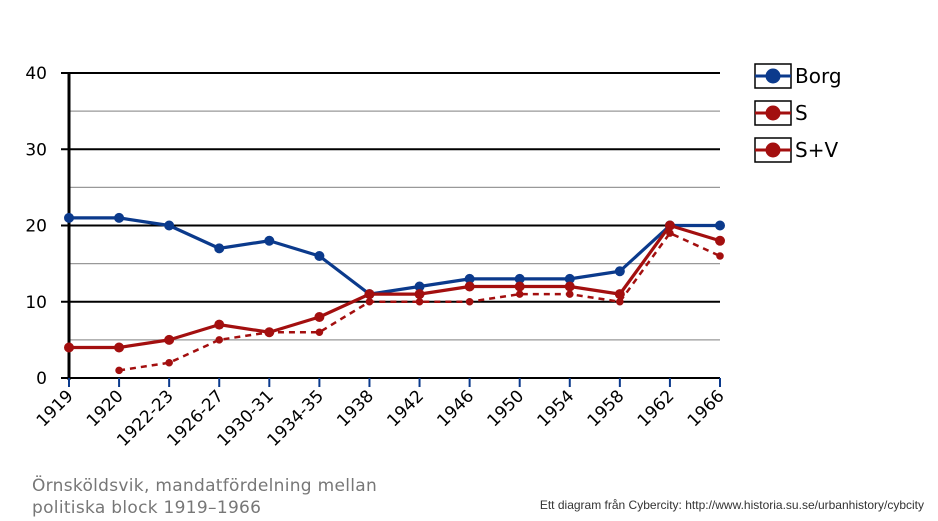 This screenshot has height=521, width=938. Describe the element at coordinates (119, 217) in the screenshot. I see `data-point-Borg-1920` at that location.